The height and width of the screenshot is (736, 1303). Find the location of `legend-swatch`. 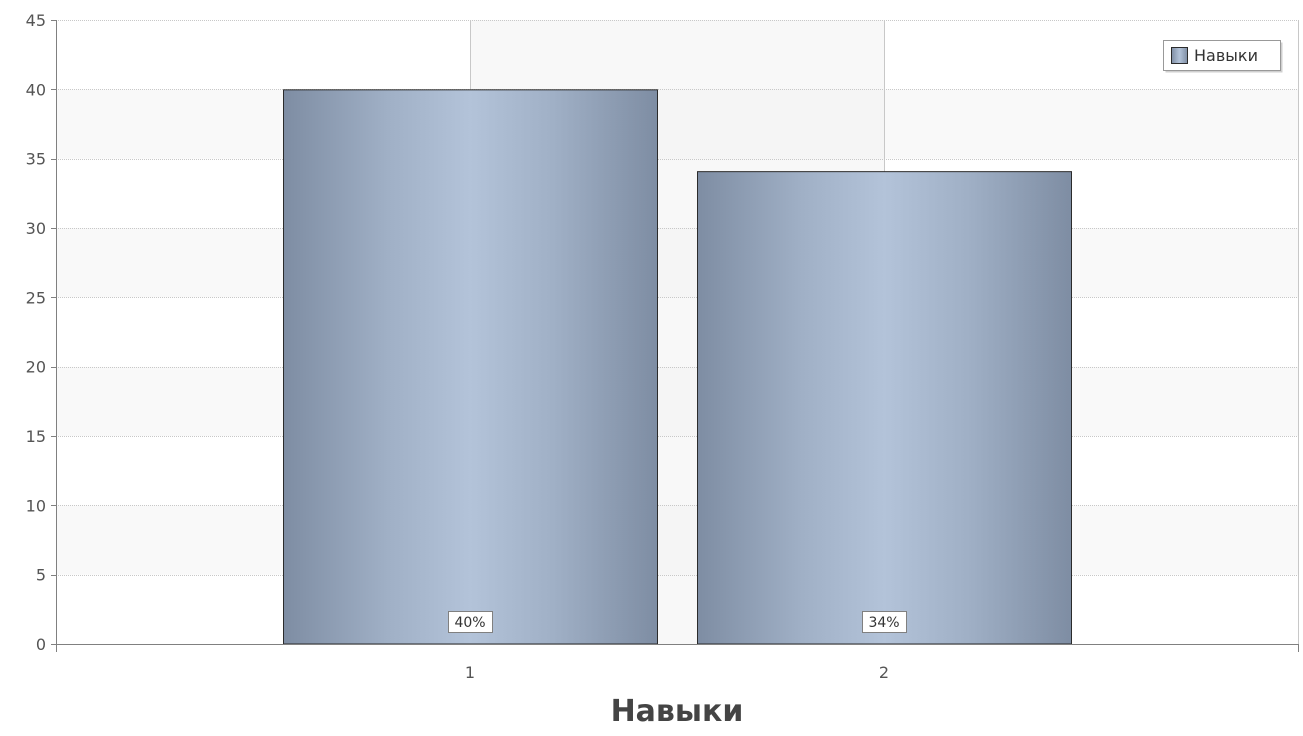

legend-swatch is located at coordinates (1179, 55).